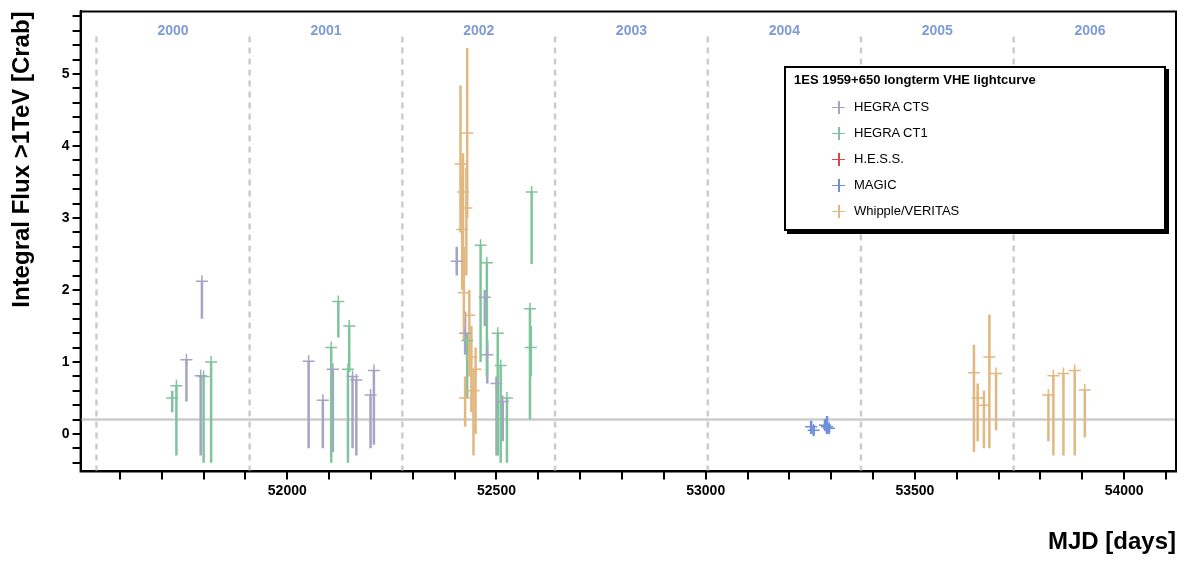 The image size is (1184, 561). I want to click on x-tick-label: 52000, so click(287, 489).